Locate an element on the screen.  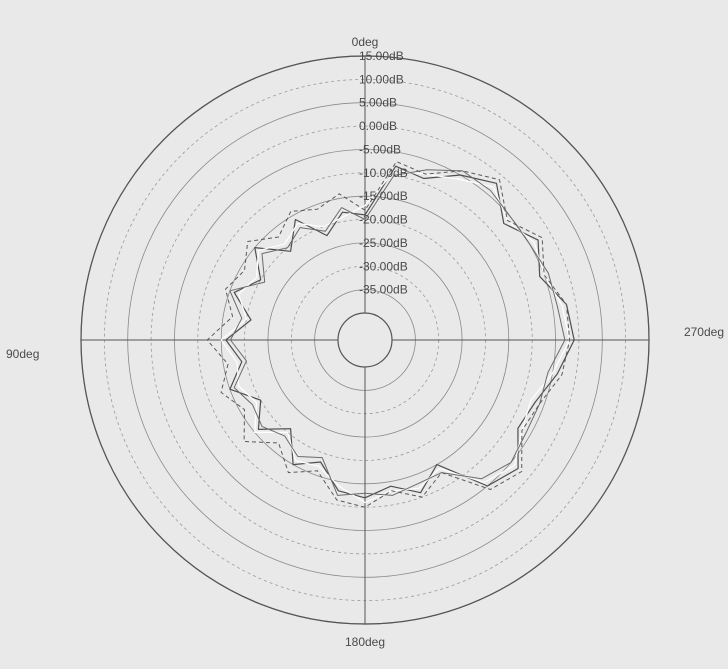
radial-tick-label: -30.00dB is located at coordinates (383, 266).